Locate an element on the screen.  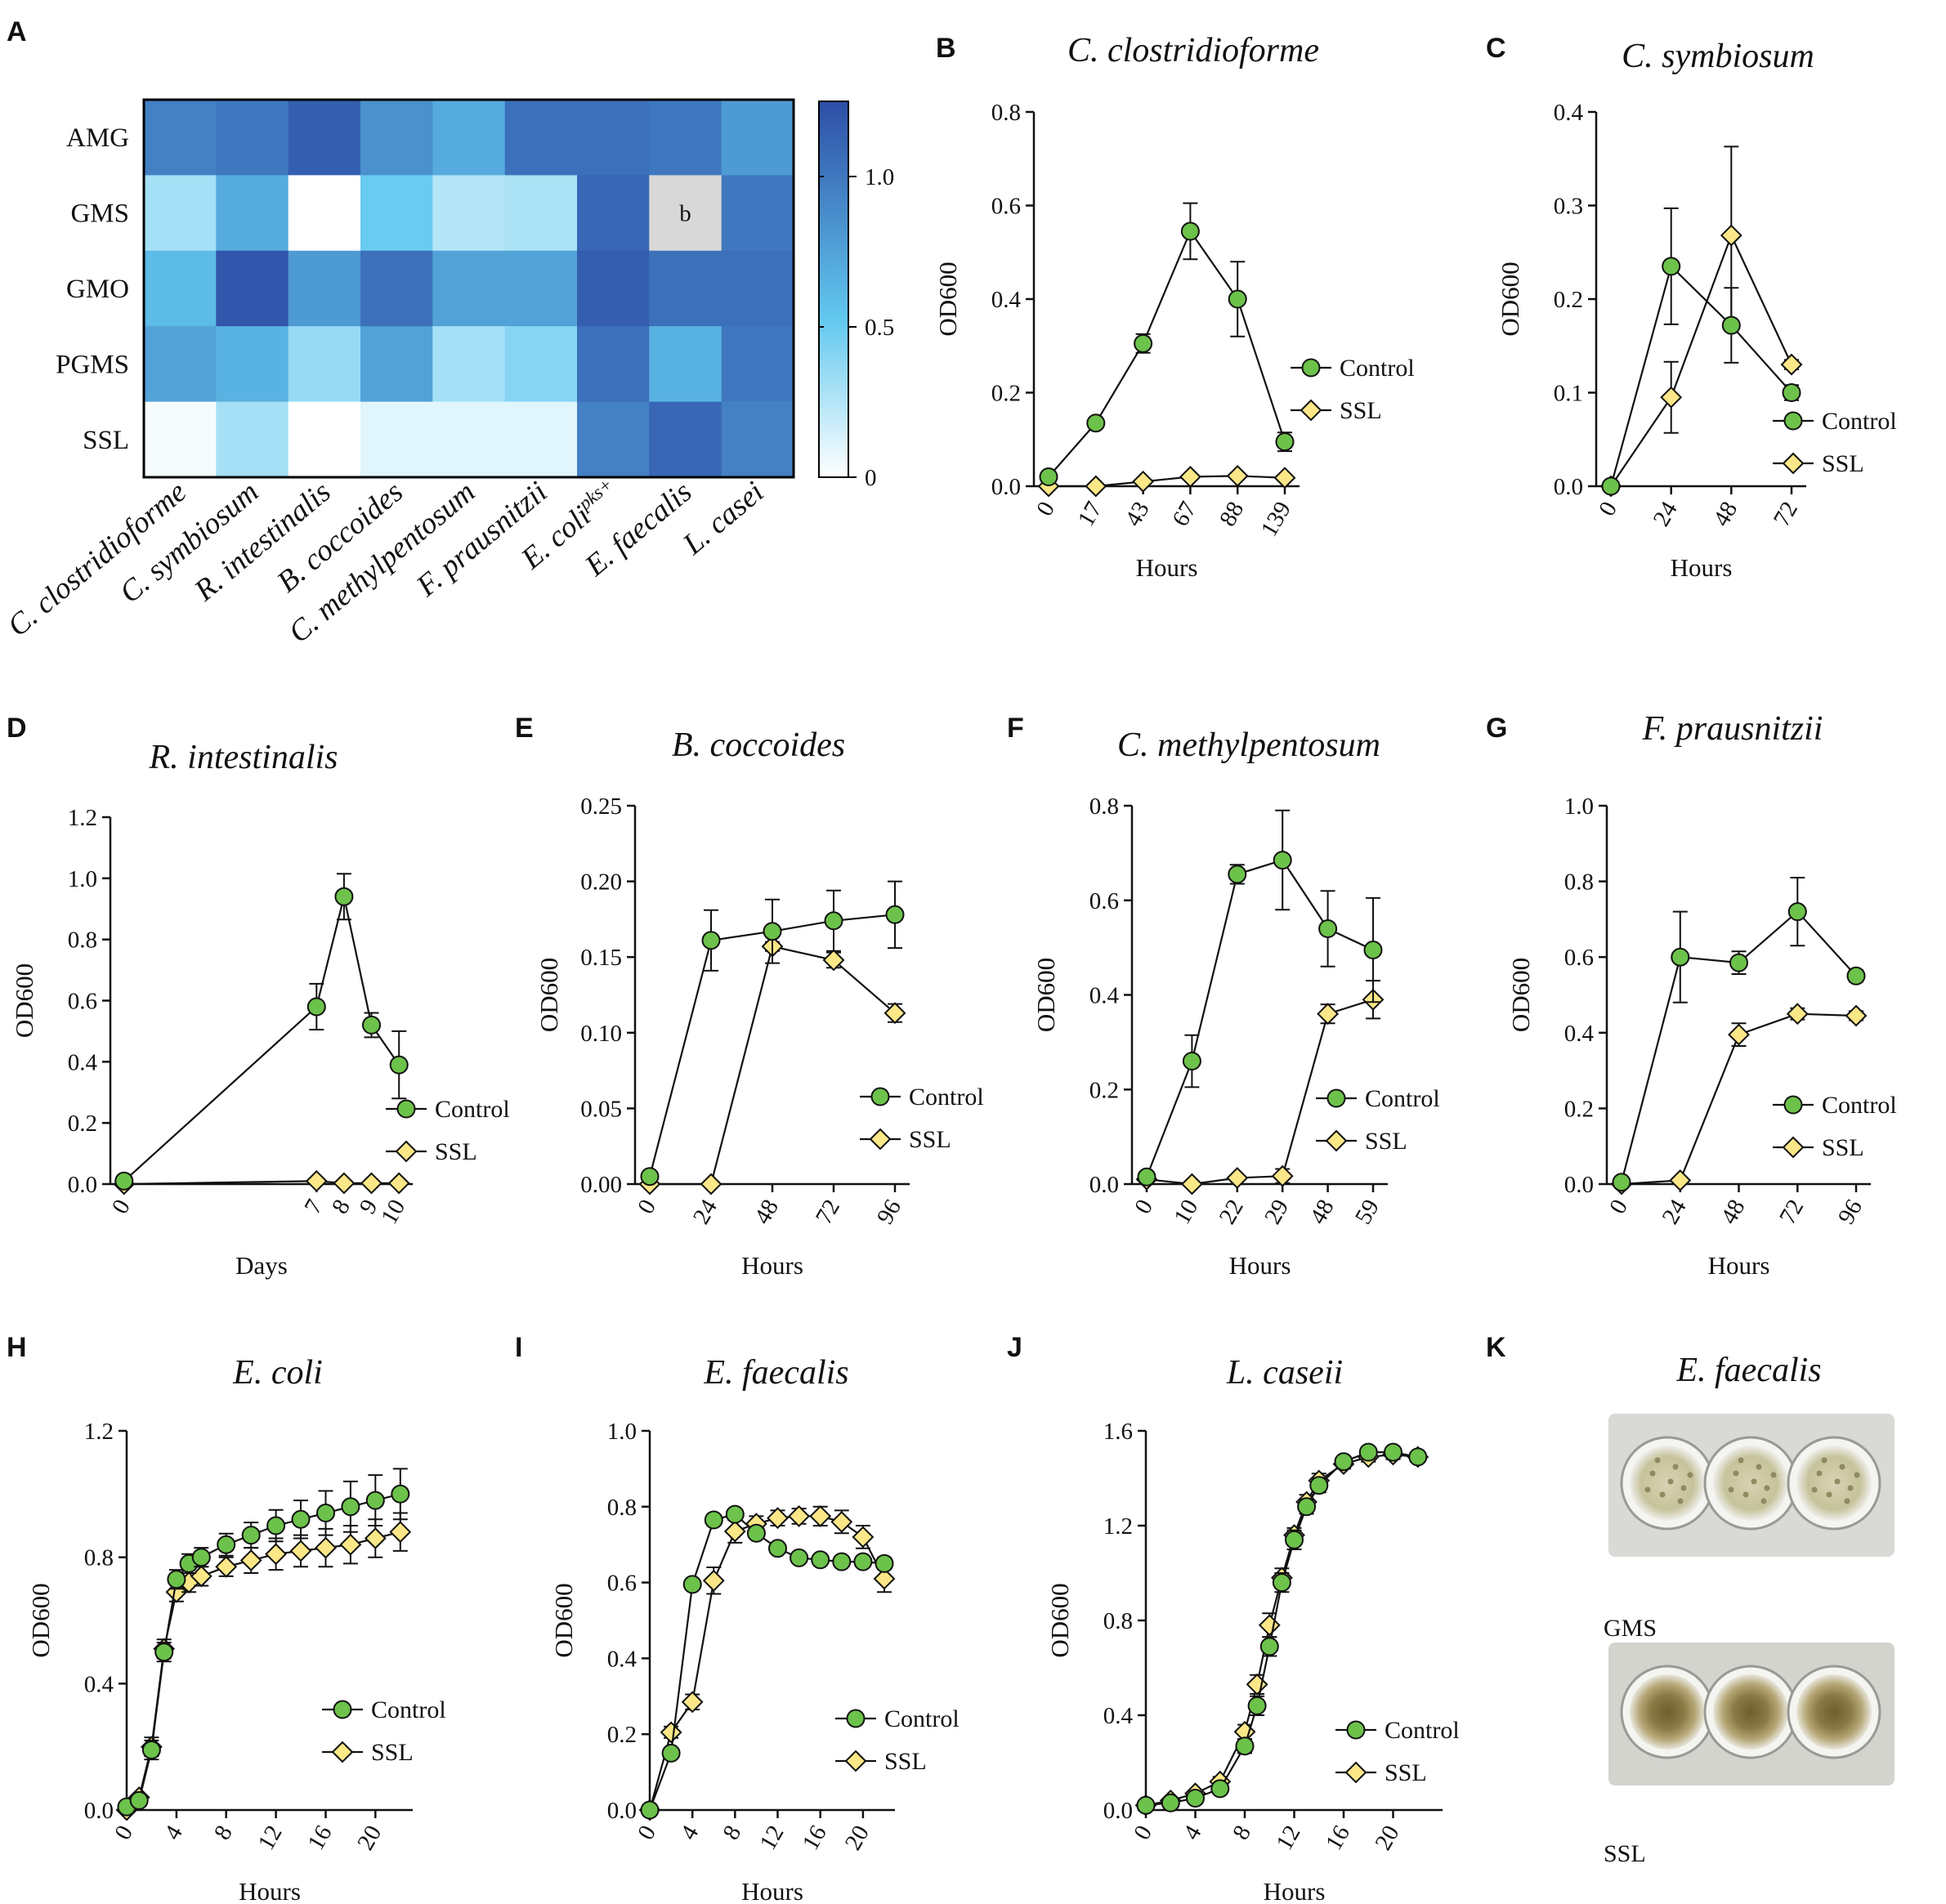
colorbar-ticks: 0 0.5 1.0 is located at coordinates (856, 327).